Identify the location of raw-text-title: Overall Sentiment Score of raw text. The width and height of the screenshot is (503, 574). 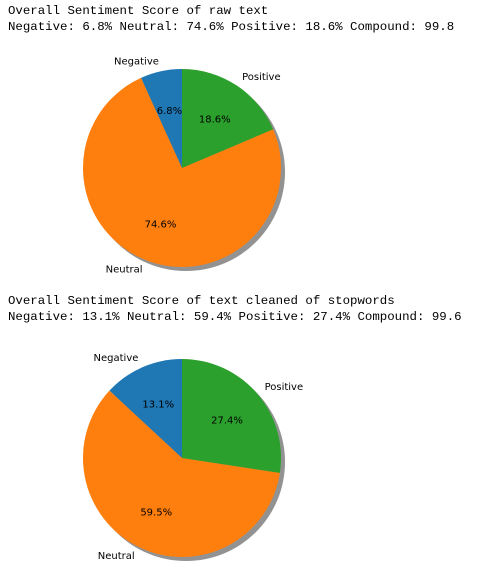
(138, 11).